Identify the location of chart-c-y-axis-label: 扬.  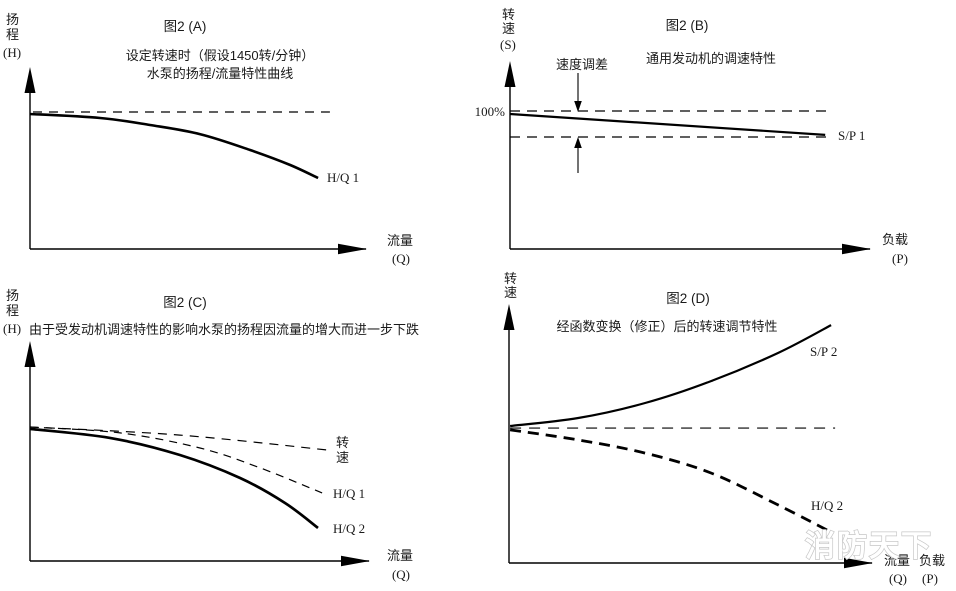
(12, 295).